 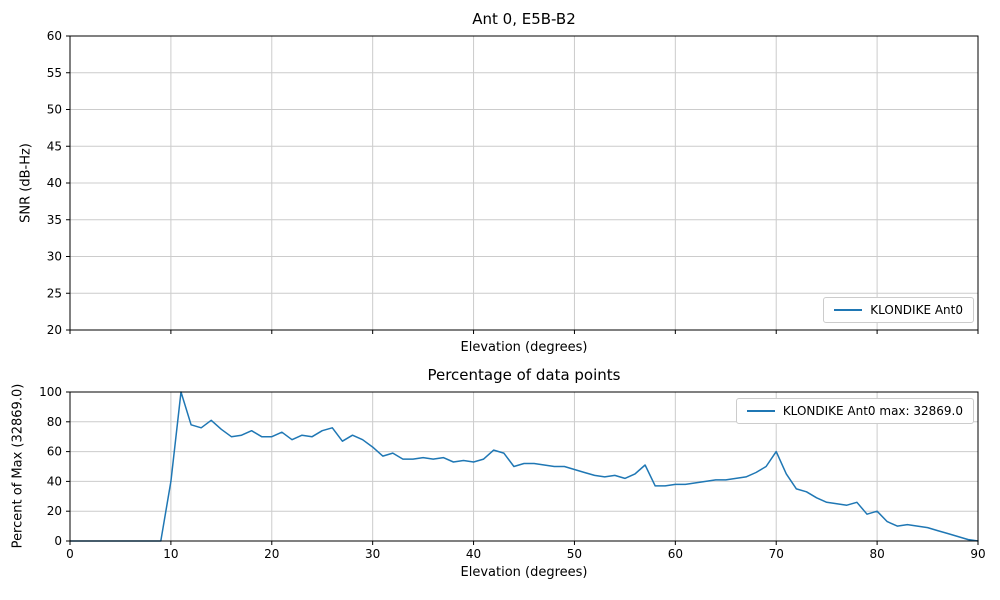 What do you see at coordinates (524, 572) in the screenshot?
I see `bottom-chart-xlabel: Elevation (degrees)` at bounding box center [524, 572].